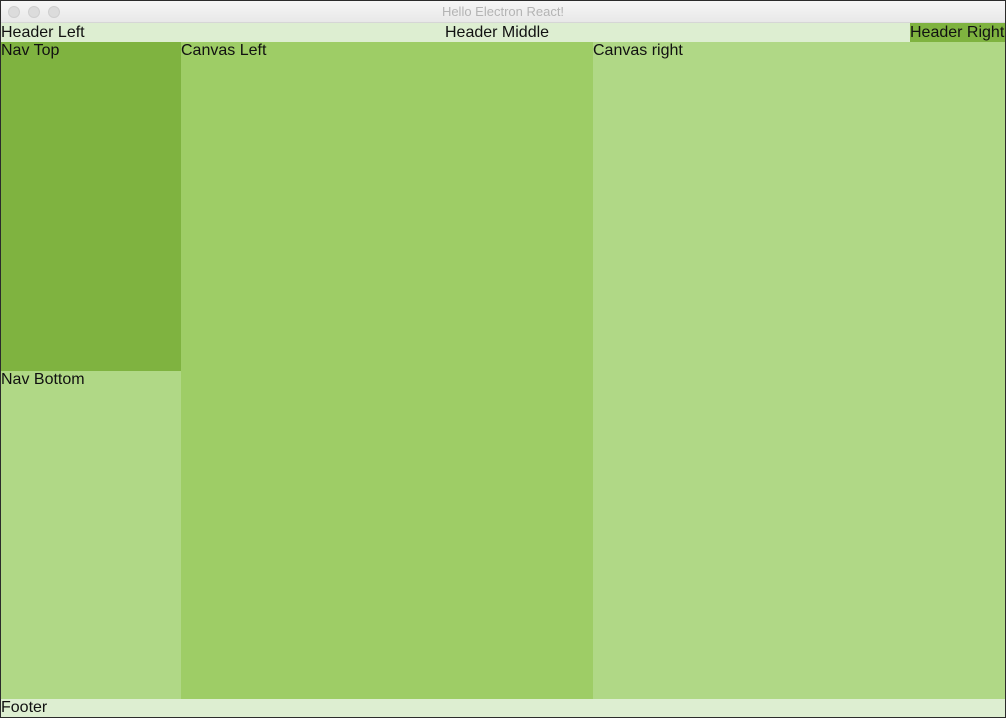 This screenshot has height=718, width=1006. Describe the element at coordinates (14, 12) in the screenshot. I see `close-window-icon` at that location.